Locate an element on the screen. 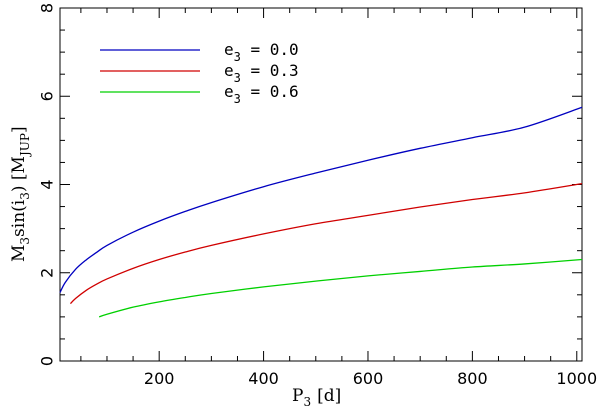  y-axis-label: M3sin(i3) [MJUP] is located at coordinates (20, 194).